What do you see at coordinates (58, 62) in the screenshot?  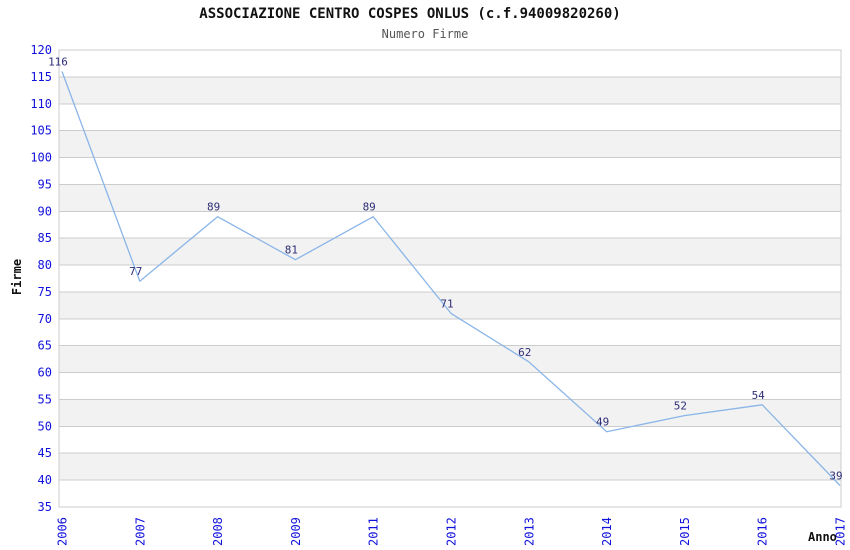 I see `data-label: 116` at bounding box center [58, 62].